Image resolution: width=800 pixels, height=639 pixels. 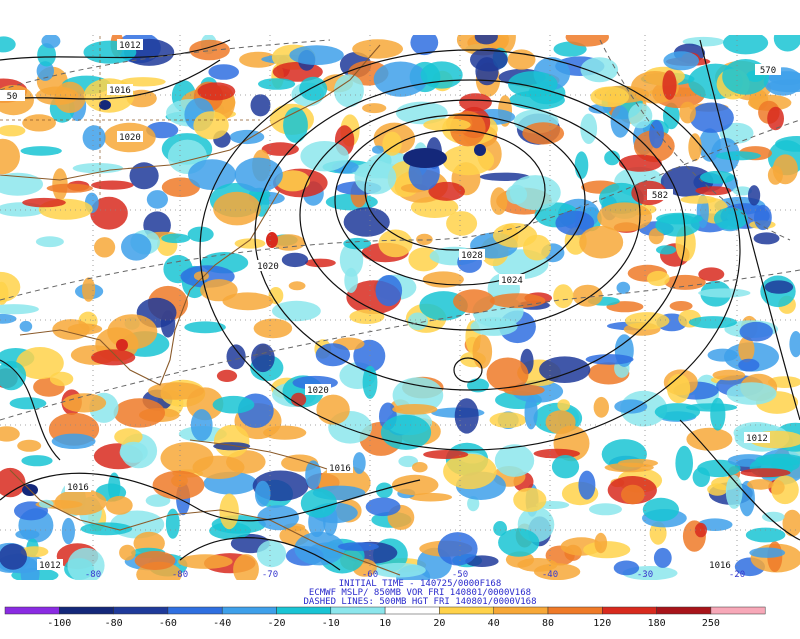 I want to click on colorbar-label: 10, so click(x=385, y=623).